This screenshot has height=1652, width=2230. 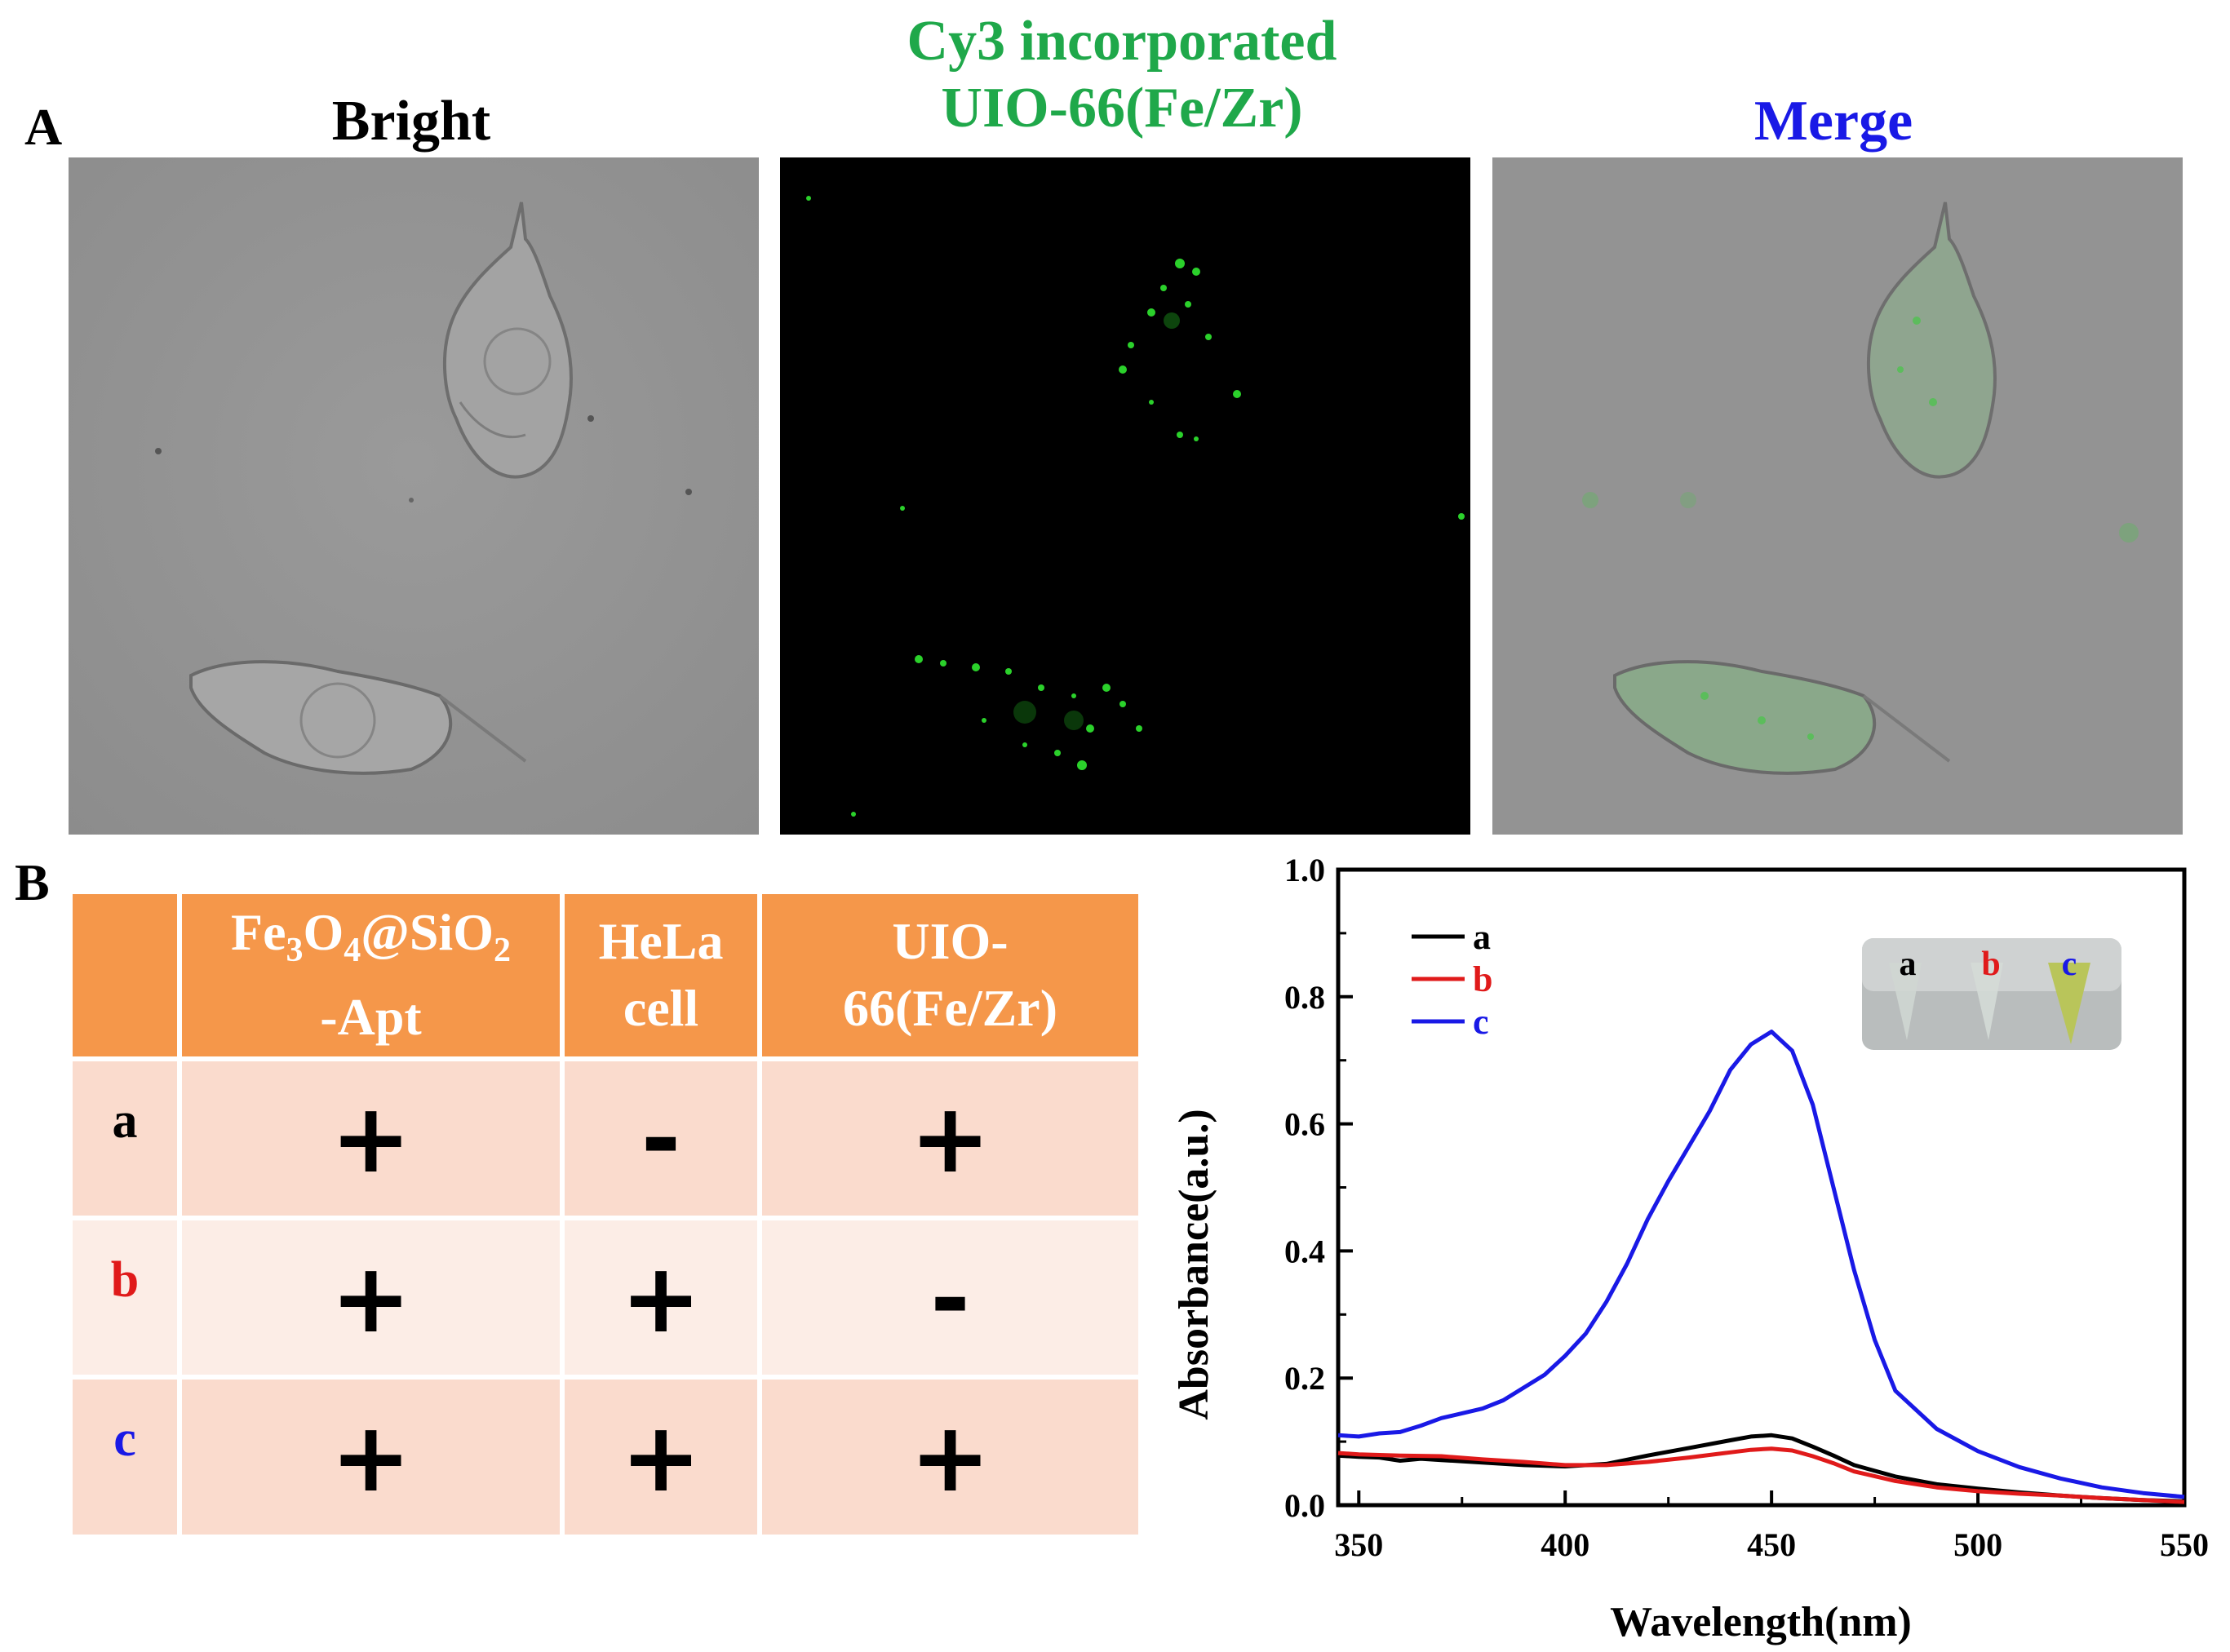 I want to click on row-label-a: a, so click(x=125, y=1138).